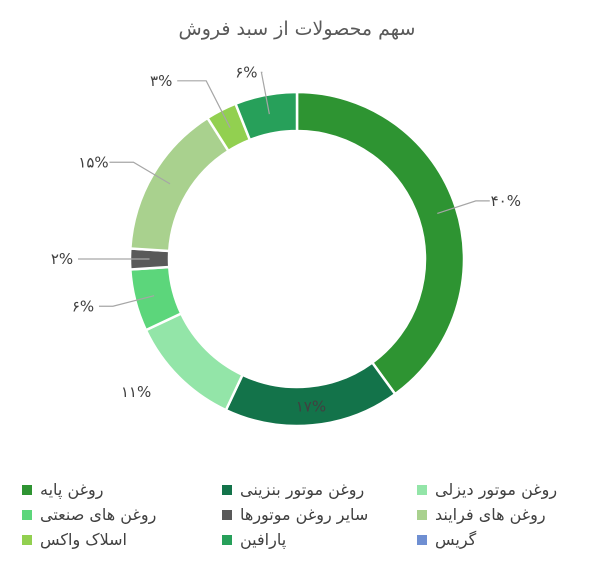 This screenshot has width=594, height=566. I want to click on data-label-1: ۴۰%, so click(506, 201).